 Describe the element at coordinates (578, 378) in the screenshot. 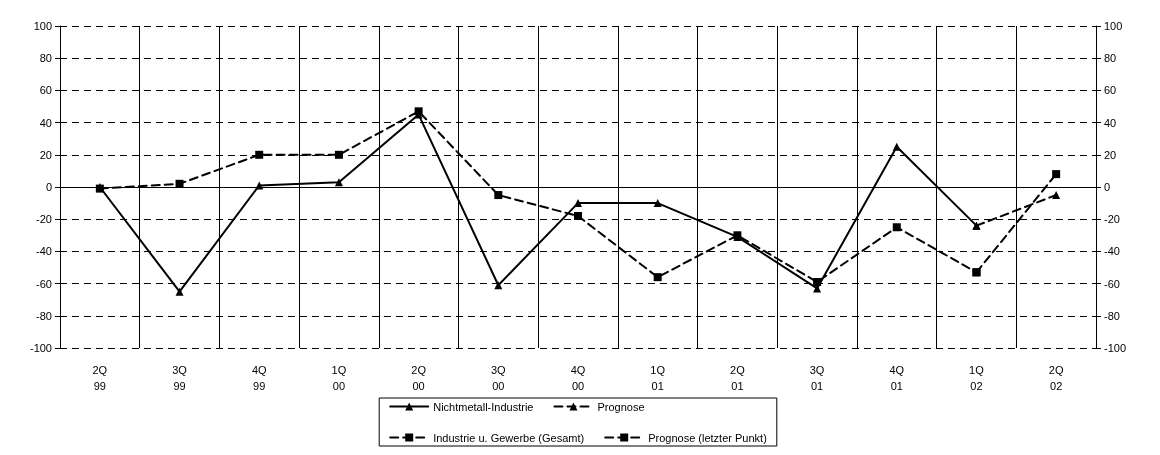

I see `x-tick-label: 4Q 00` at that location.